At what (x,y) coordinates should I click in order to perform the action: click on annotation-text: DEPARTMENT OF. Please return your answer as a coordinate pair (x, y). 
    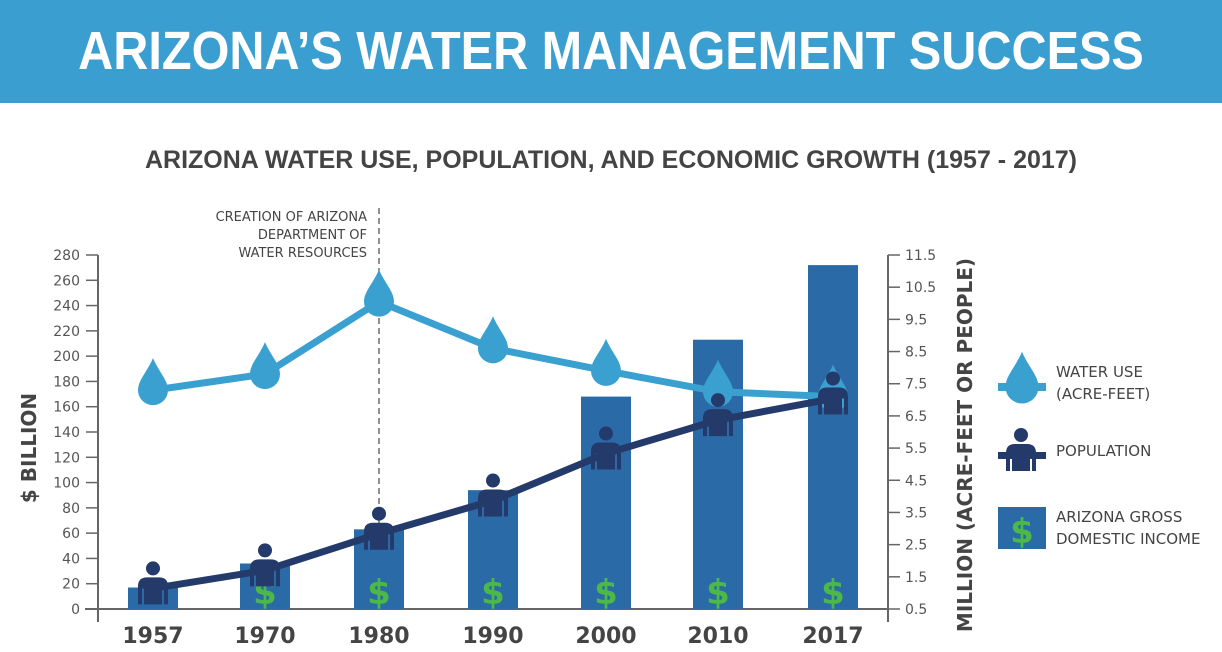
    Looking at the image, I should click on (312, 235).